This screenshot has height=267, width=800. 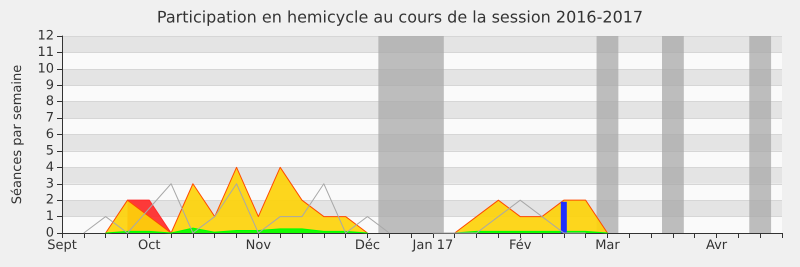 I want to click on y-tick-label: 1, so click(x=50, y=216).